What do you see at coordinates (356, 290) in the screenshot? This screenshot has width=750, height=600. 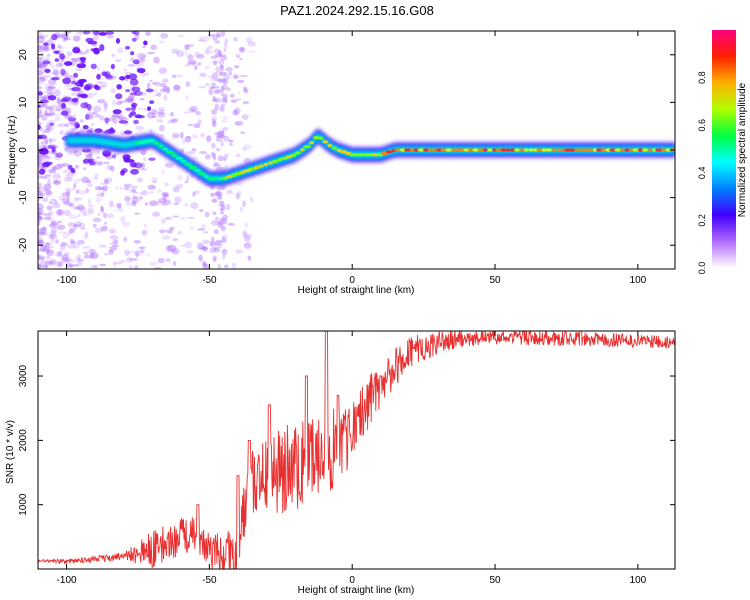 I see `spectrogram-x-label: Height of straight line (km)` at bounding box center [356, 290].